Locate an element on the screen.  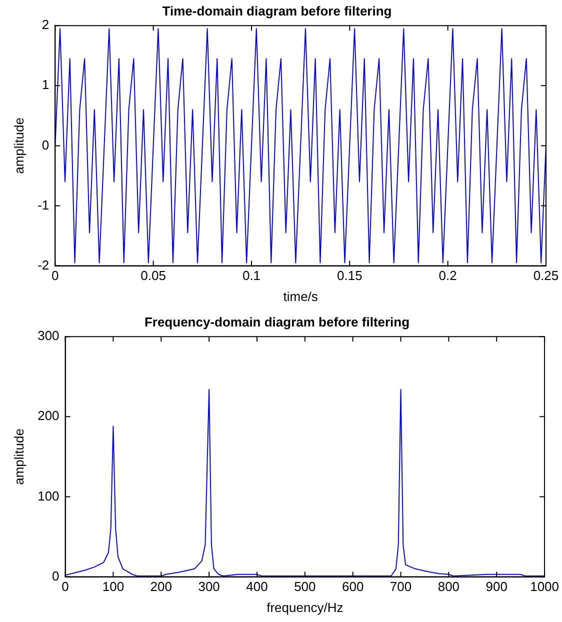
x-tick-label: 200 is located at coordinates (161, 586).